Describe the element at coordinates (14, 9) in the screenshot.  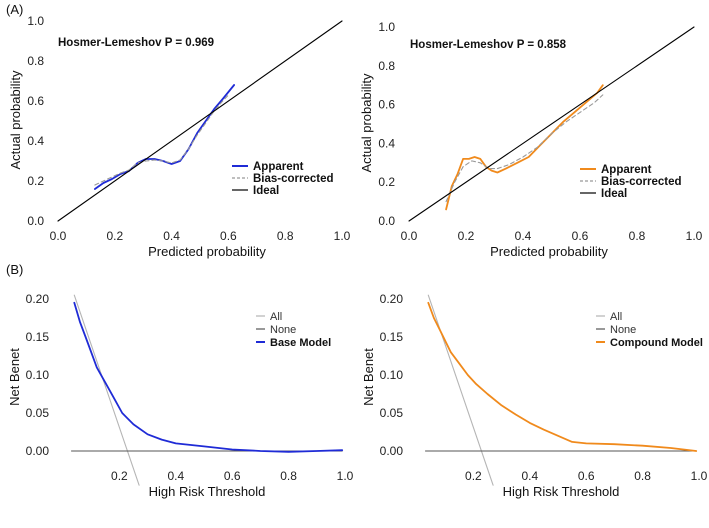
I see `panel-label-a: (A)` at that location.